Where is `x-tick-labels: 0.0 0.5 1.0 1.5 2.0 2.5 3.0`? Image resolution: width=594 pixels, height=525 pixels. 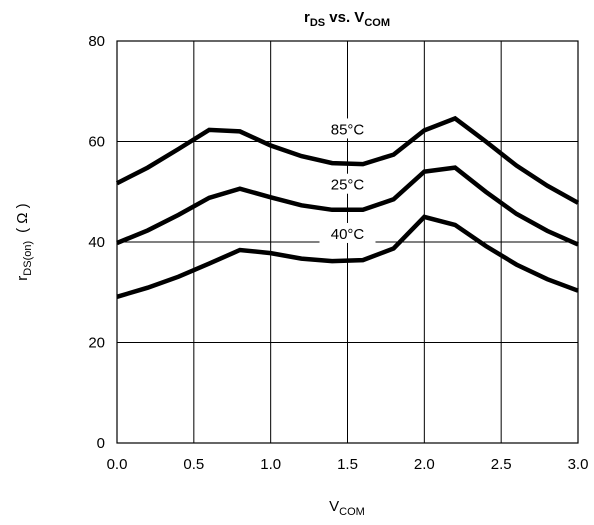
x-tick-labels: 0.0 0.5 1.0 1.5 2.0 2.5 3.0 is located at coordinates (348, 464).